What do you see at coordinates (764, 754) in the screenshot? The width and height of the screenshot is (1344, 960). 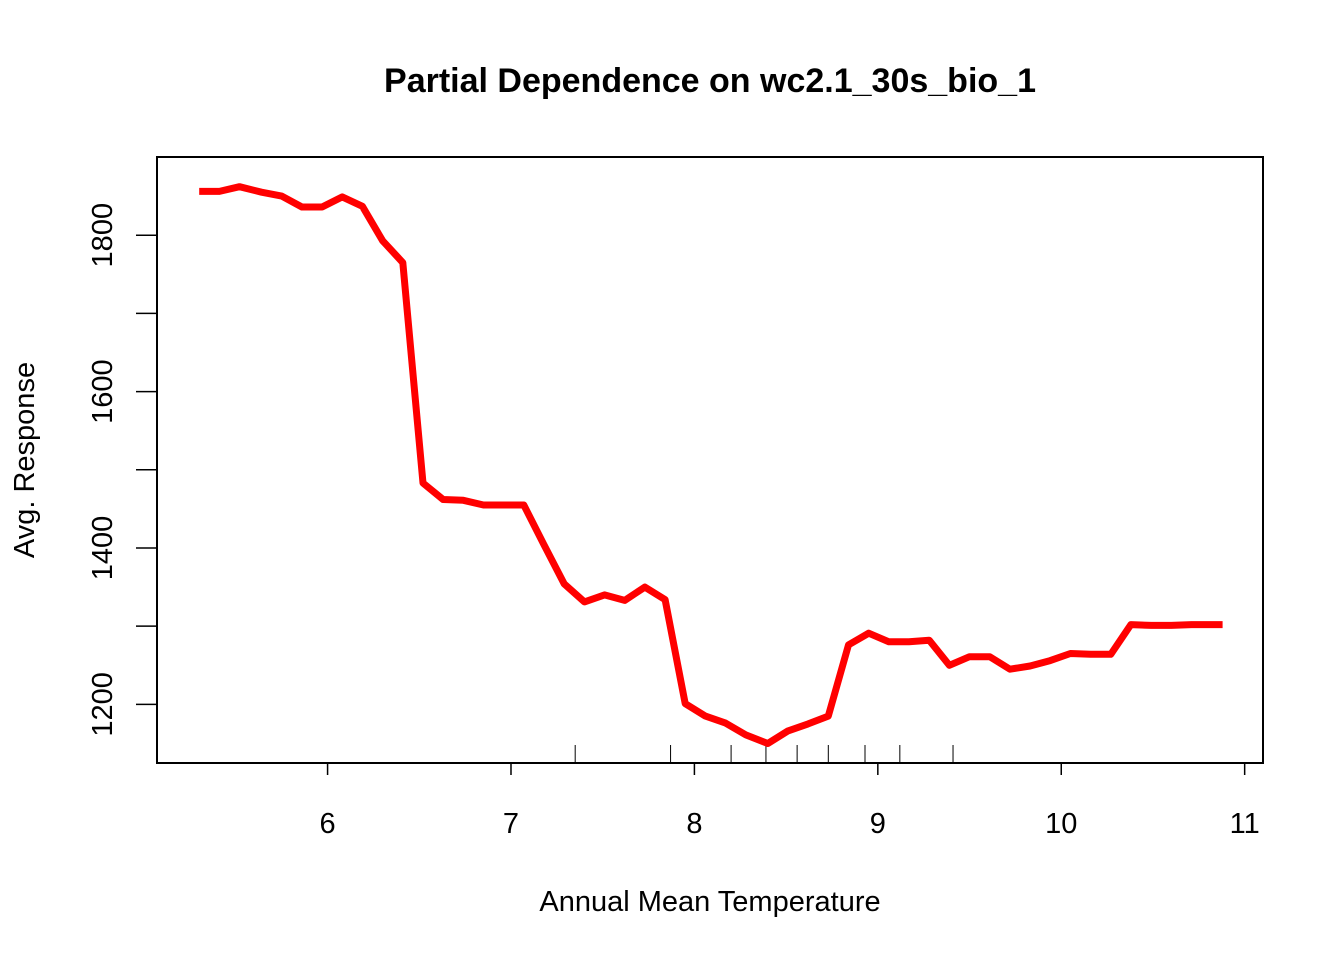 I see `rug-group` at bounding box center [764, 754].